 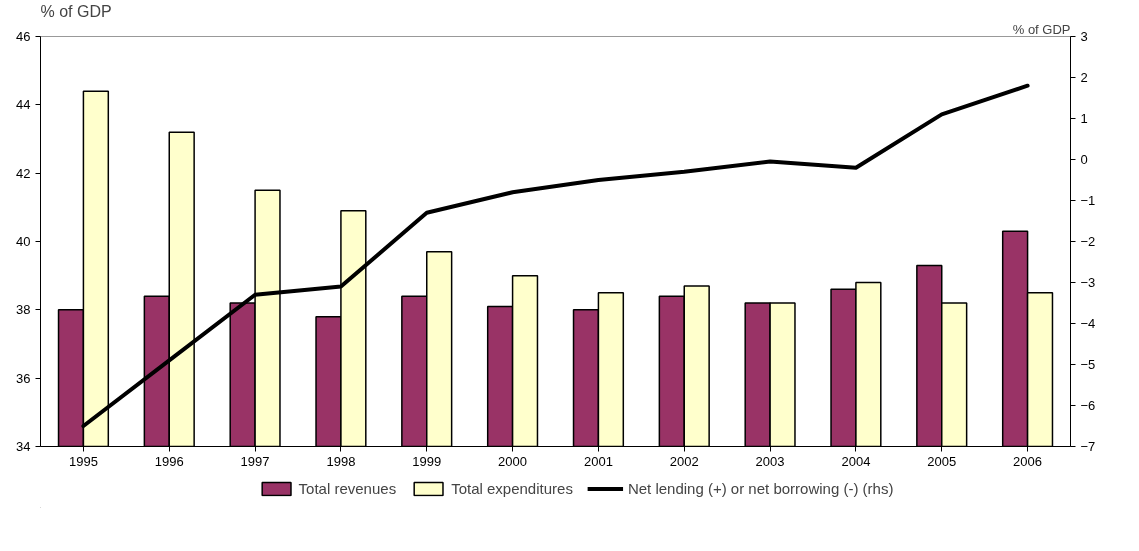 I want to click on x-tick-label: 1999, so click(x=427, y=461).